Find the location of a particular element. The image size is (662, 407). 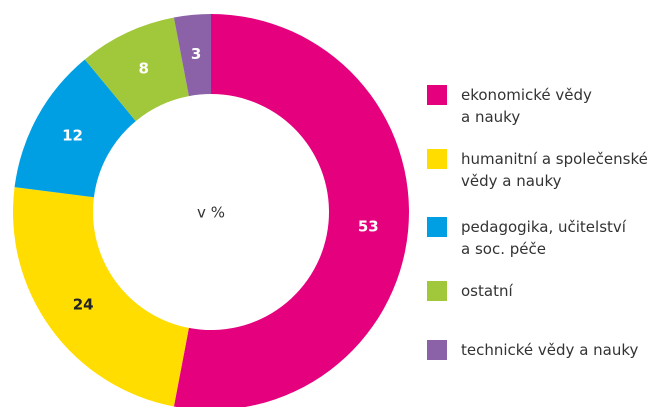

legend-item: ostatní is located at coordinates (544, 291).